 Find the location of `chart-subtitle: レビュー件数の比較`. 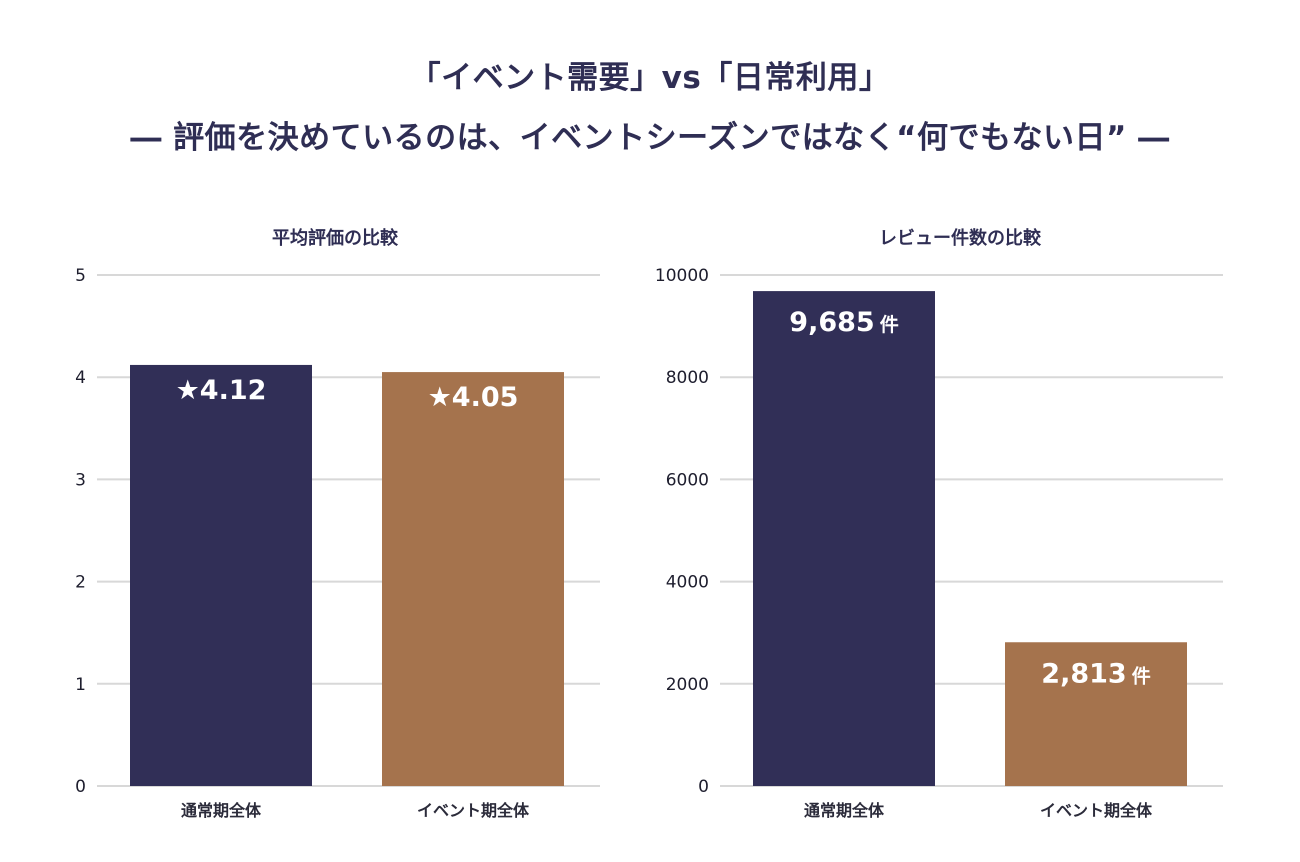

chart-subtitle: レビュー件数の比較 is located at coordinates (960, 238).